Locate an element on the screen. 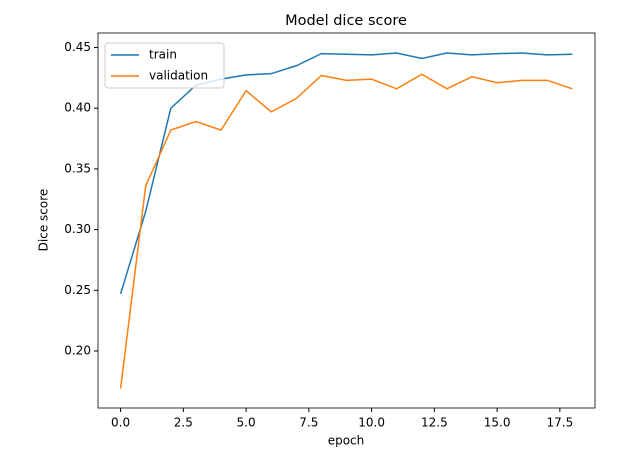 The image size is (640, 454). legend-label: validation is located at coordinates (178, 76).